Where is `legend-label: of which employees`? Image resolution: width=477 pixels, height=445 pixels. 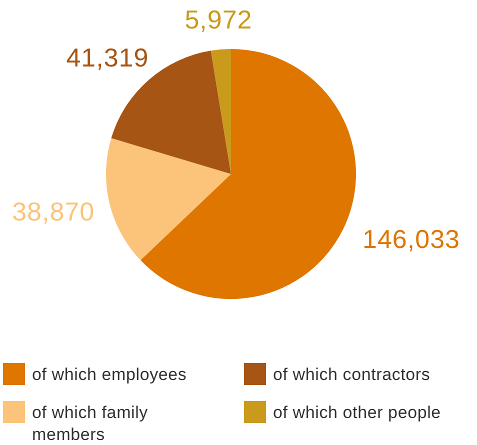 legend-label: of which employees is located at coordinates (109, 374).